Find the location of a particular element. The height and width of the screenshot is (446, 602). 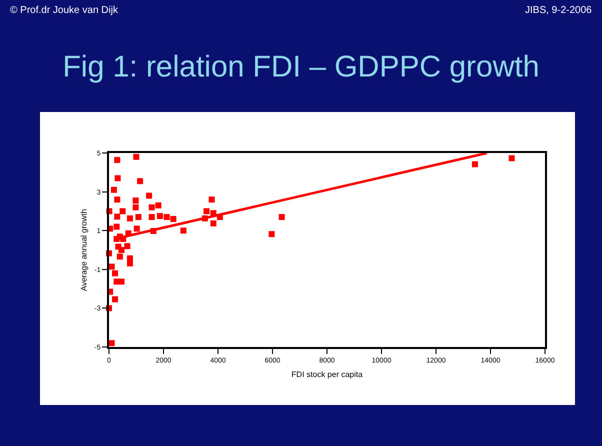

y-axis-title: Average annual growth is located at coordinates (84, 250).